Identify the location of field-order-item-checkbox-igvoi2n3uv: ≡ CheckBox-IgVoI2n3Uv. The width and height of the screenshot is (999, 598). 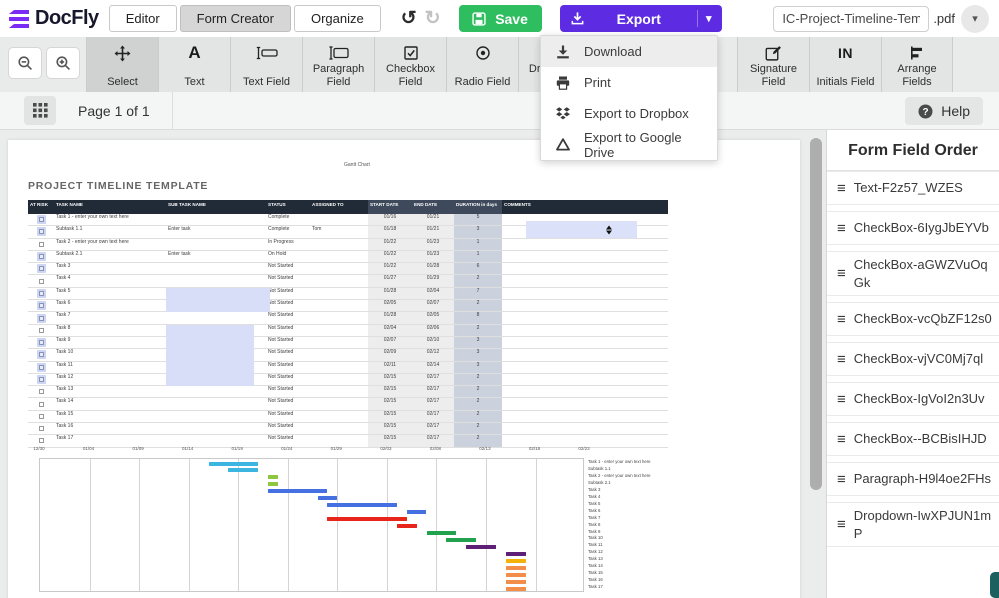
(913, 399).